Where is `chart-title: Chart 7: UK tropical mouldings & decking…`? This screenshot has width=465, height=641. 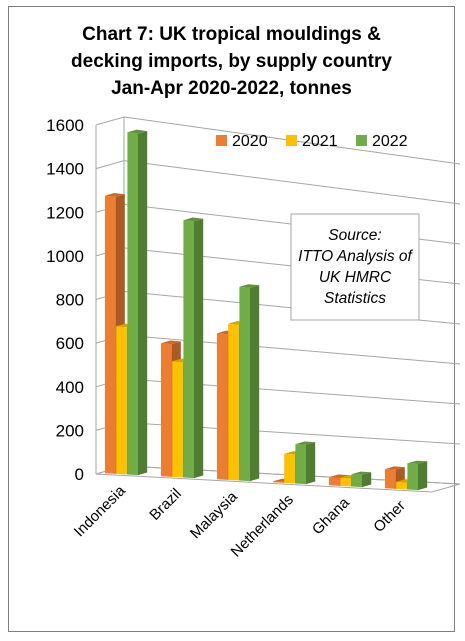
chart-title: Chart 7: UK tropical mouldings & decking… is located at coordinates (231, 61).